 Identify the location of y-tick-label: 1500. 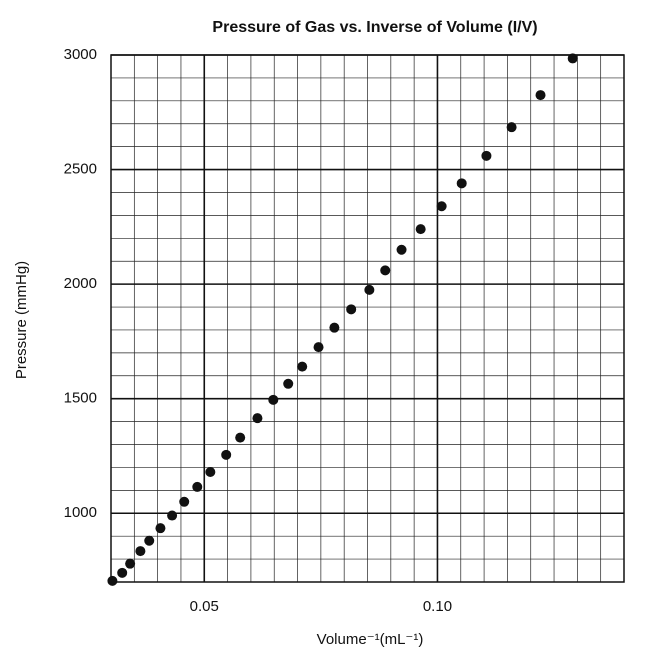
(80, 398).